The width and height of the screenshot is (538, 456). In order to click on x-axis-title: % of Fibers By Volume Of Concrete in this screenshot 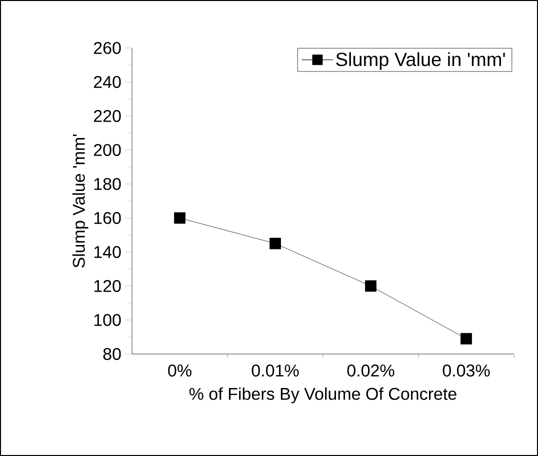, I will do `click(322, 395)`.